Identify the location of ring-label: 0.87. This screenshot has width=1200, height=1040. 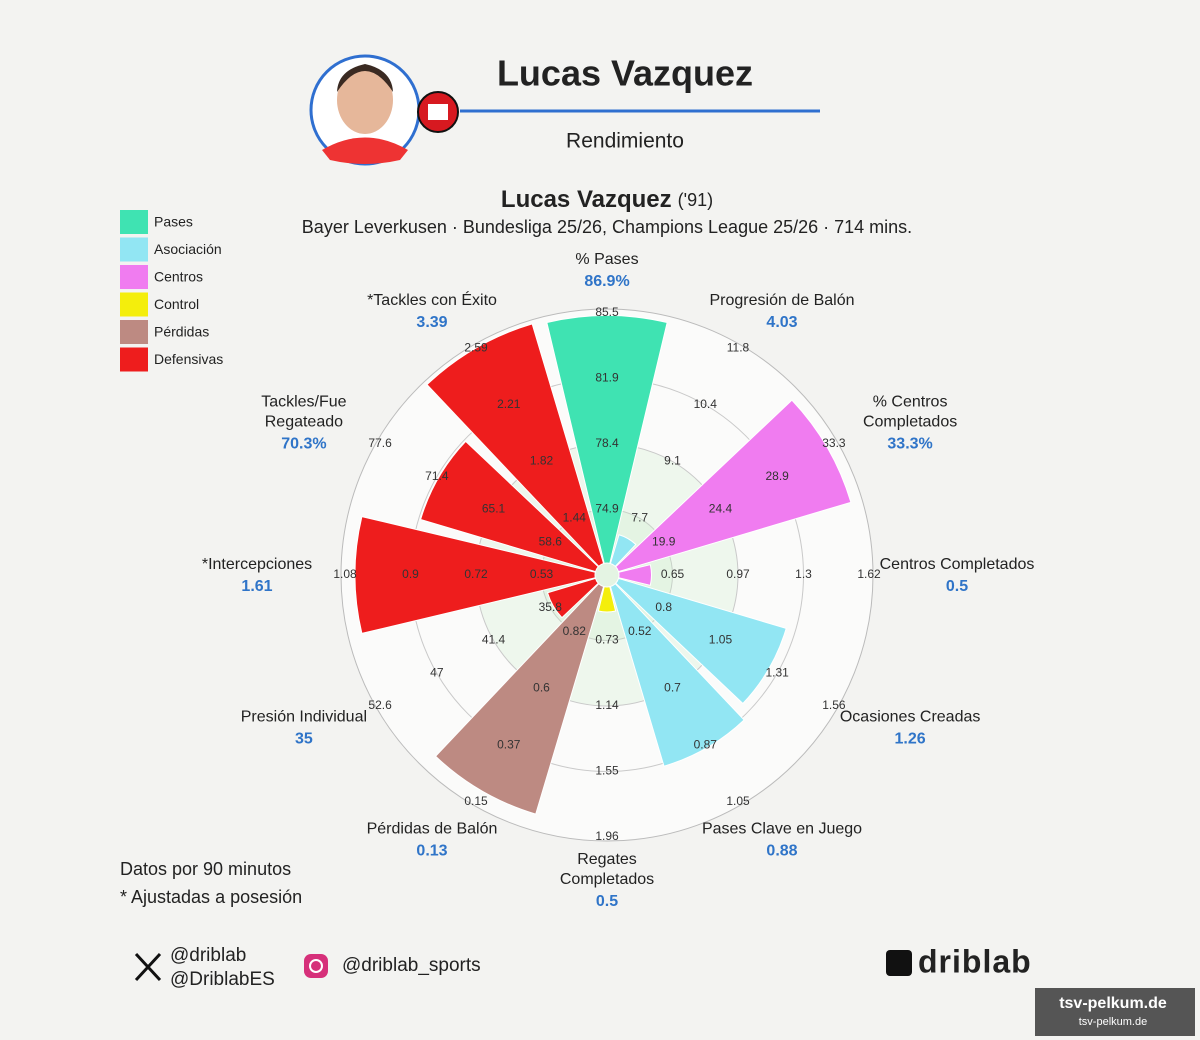
(706, 744).